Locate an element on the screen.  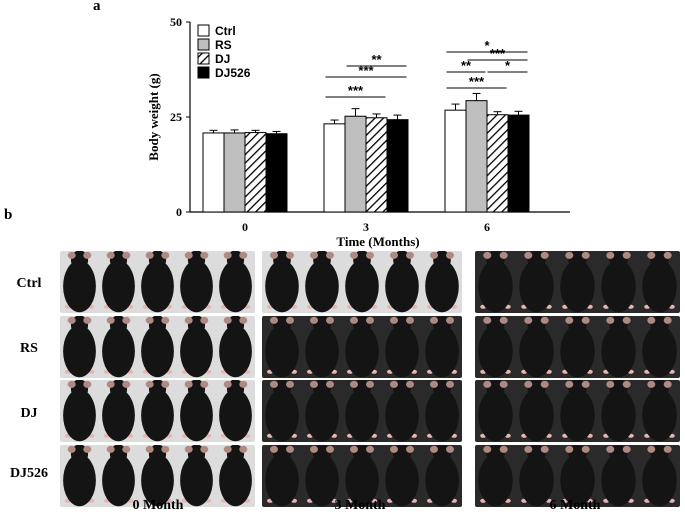
x-axis-label: Time (Months) is located at coordinates (377, 241).